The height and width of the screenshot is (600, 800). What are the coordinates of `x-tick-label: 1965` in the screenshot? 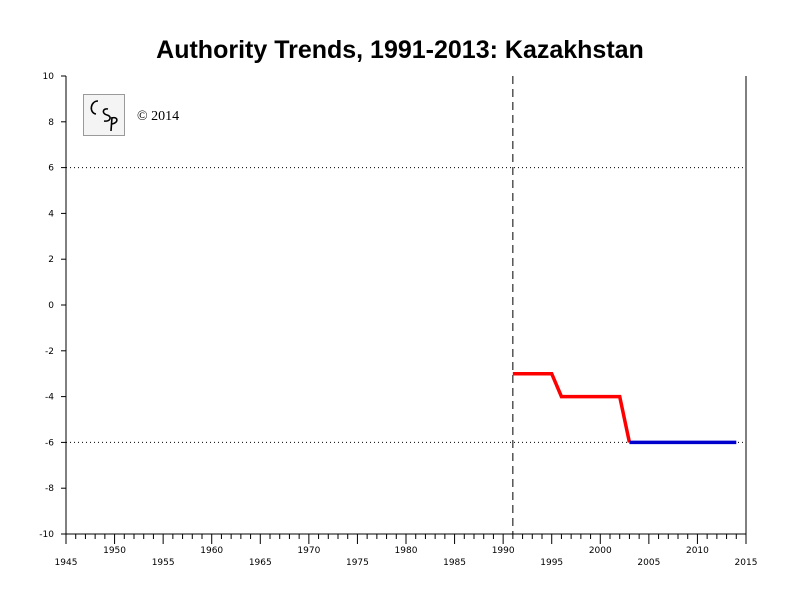 It's located at (260, 563).